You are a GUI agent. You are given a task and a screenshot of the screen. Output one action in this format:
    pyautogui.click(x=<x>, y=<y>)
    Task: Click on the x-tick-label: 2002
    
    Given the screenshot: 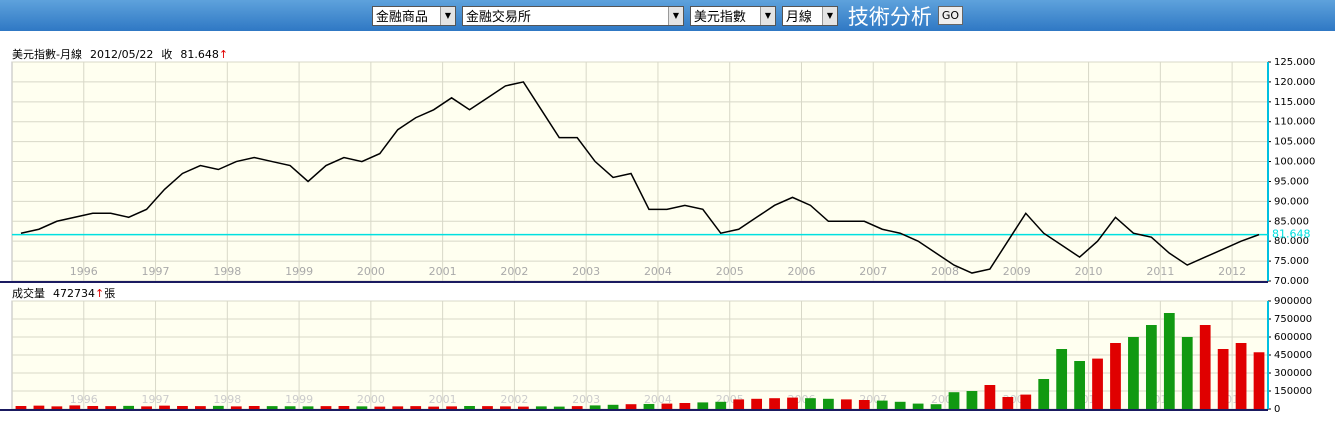 What is the action you would take?
    pyautogui.click(x=514, y=271)
    